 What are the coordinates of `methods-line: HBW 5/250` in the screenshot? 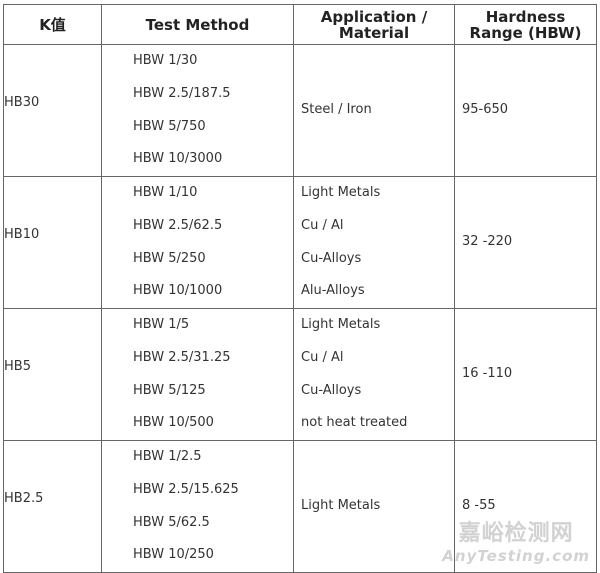 It's located at (169, 258).